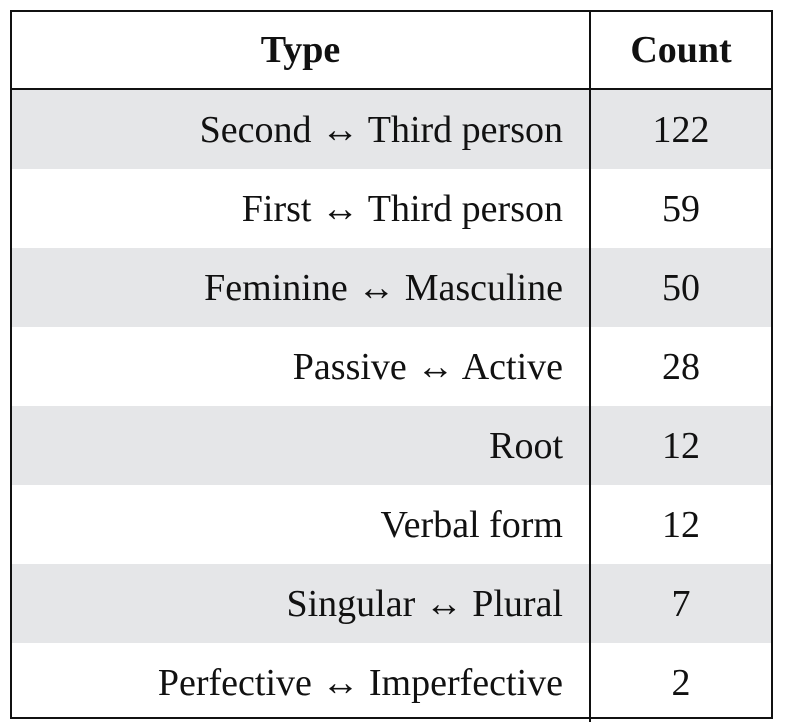 This screenshot has height=722, width=785. Describe the element at coordinates (681, 208) in the screenshot. I see `count-cell: 59` at that location.